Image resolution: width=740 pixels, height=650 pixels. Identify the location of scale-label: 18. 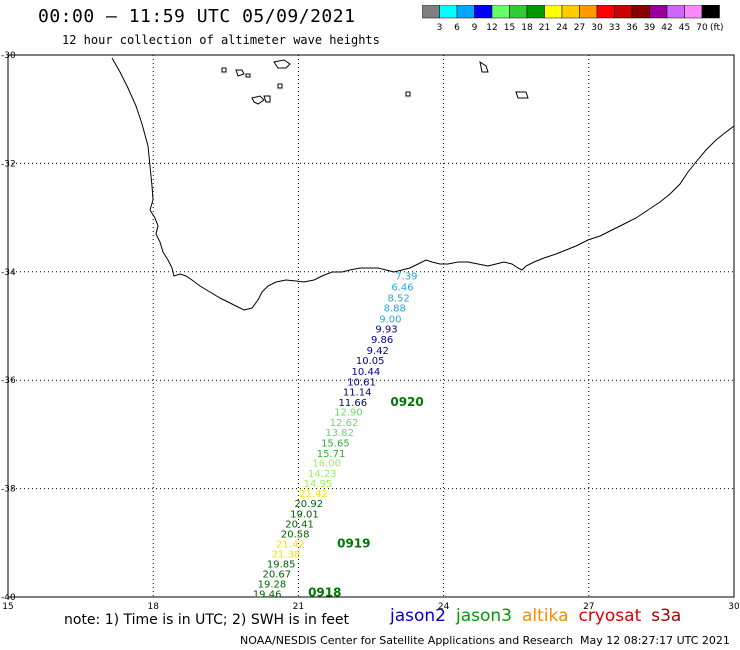
(527, 28).